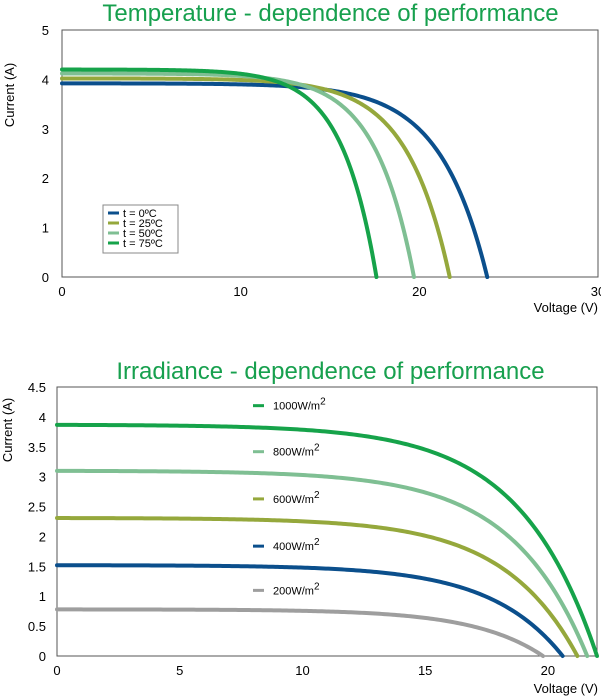 This screenshot has height=697, width=601. I want to click on series-annotation-label: 1000W/m2, so click(299, 405).